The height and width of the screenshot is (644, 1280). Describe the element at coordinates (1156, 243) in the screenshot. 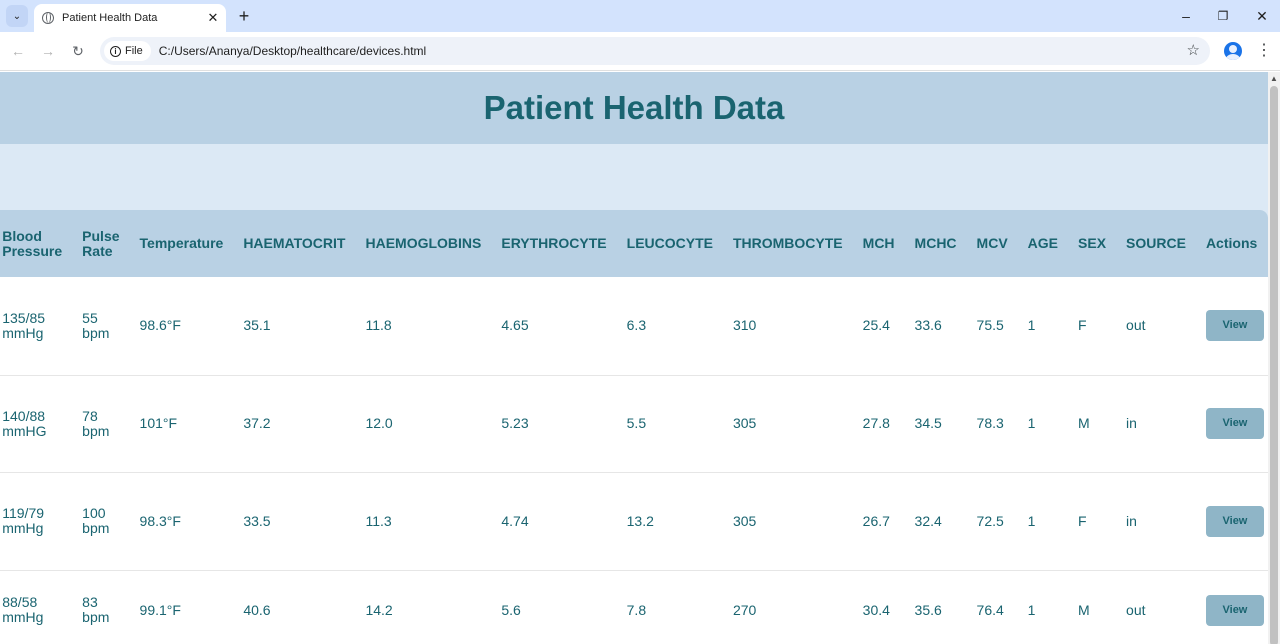

I see `header-source: SOURCE` at that location.